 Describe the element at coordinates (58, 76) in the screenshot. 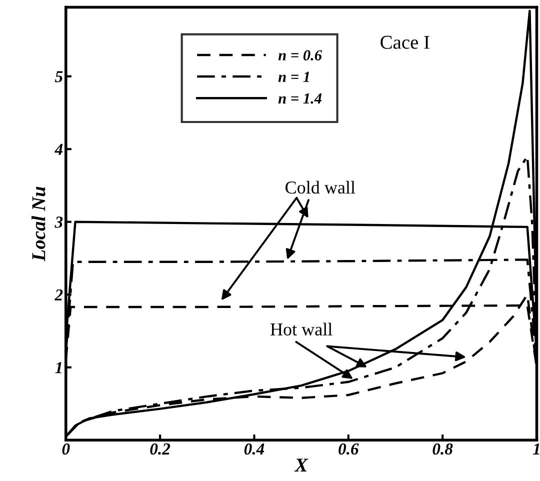

I see `y-tick-label: 5` at that location.